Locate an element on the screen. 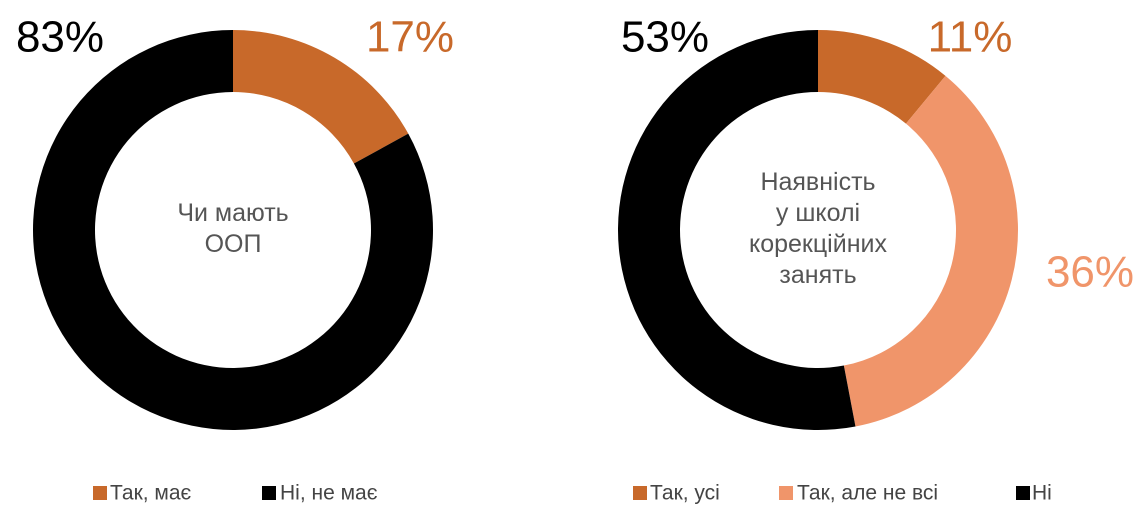 Image resolution: width=1143 pixels, height=511 pixels. chart-title: Наявність is located at coordinates (817, 182).